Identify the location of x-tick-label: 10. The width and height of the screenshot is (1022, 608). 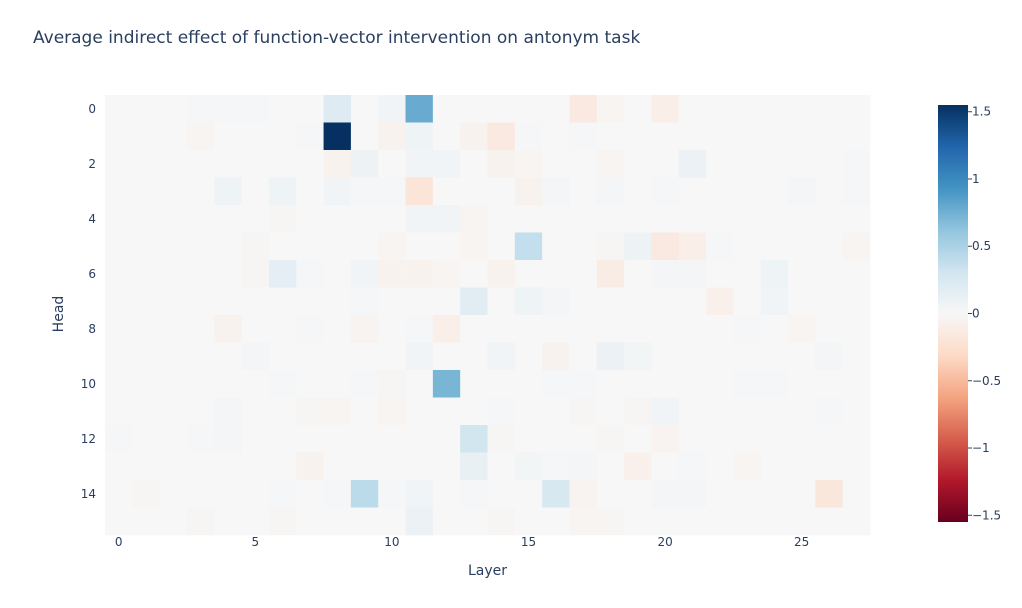
(391, 542).